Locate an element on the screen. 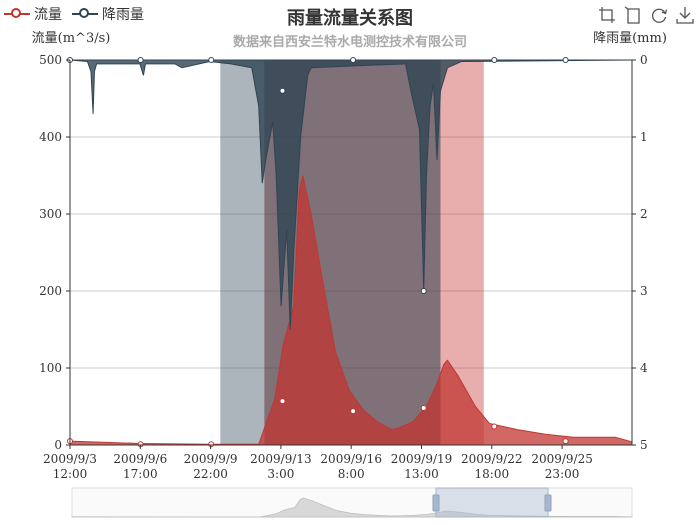 The width and height of the screenshot is (700, 525). toolbox is located at coordinates (646, 15).